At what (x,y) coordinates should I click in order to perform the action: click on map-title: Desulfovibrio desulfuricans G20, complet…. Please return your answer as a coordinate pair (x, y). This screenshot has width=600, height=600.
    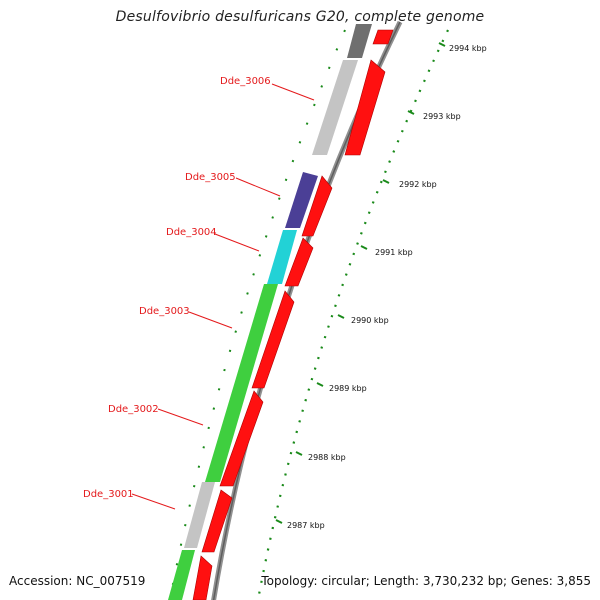
    Looking at the image, I should click on (300, 17).